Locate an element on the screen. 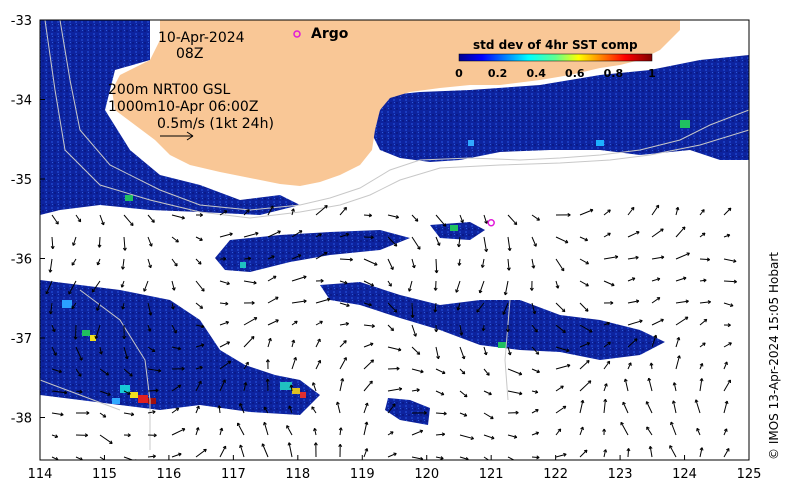 The image size is (791, 492). sst-patch-small is located at coordinates (407, 411).